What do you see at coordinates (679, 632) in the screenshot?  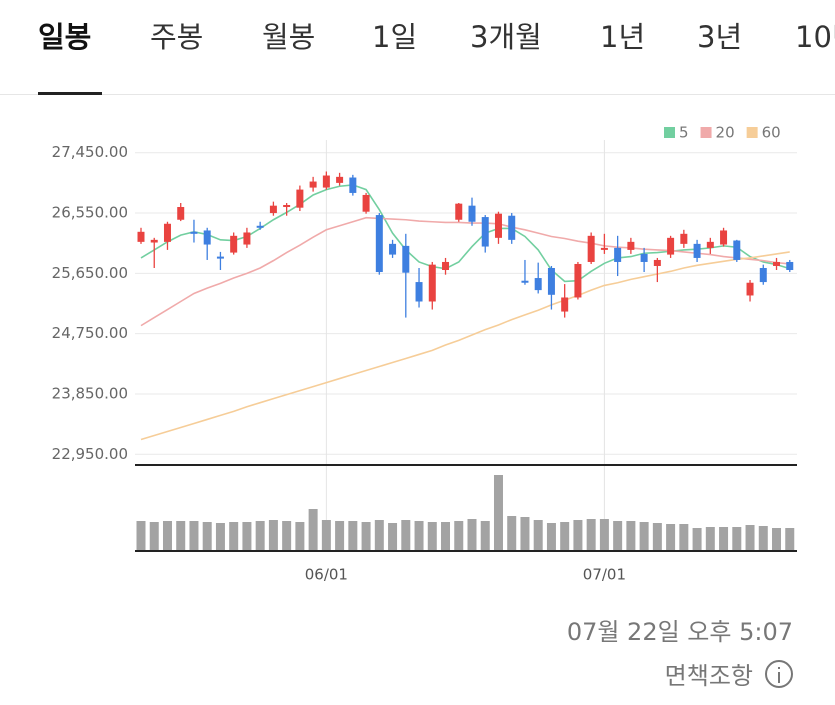 I see `timestamp: 07월 22일 오후 5:07` at bounding box center [679, 632].